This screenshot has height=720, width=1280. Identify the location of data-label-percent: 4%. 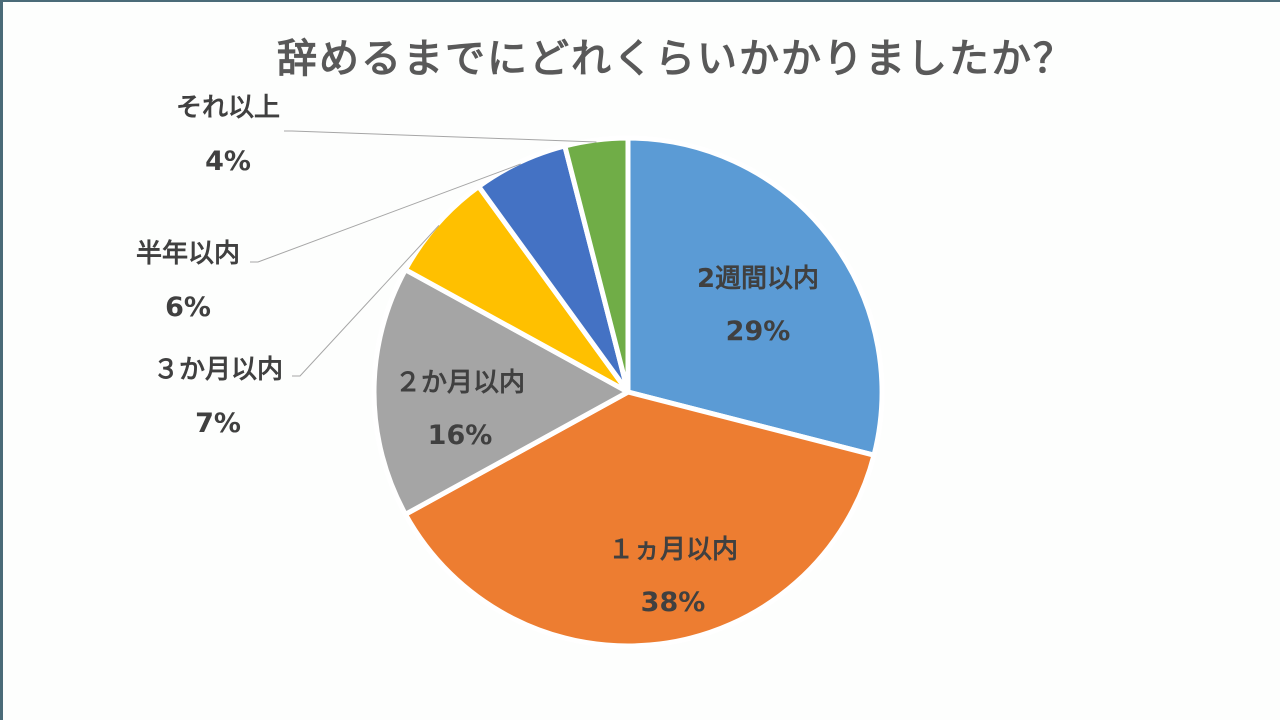
(228, 161).